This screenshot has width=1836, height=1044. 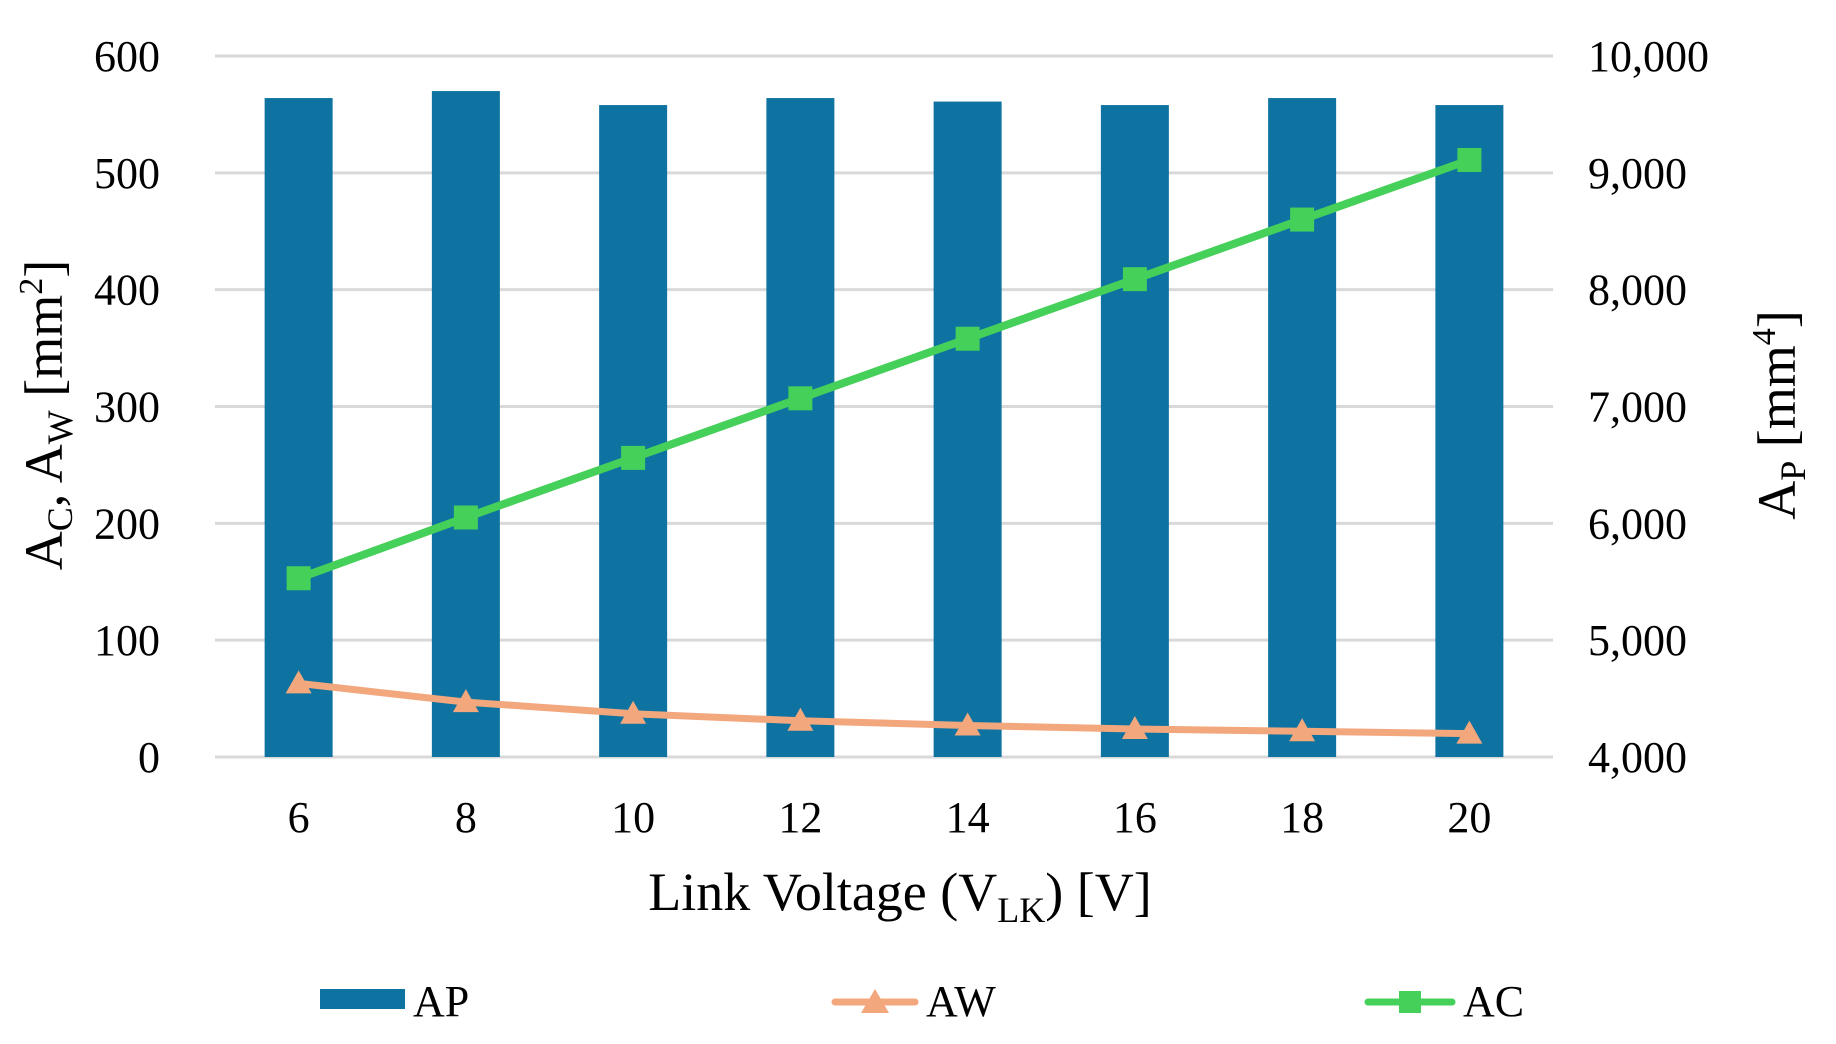 I want to click on right-tick-label: 7,000, so click(x=1637, y=407).